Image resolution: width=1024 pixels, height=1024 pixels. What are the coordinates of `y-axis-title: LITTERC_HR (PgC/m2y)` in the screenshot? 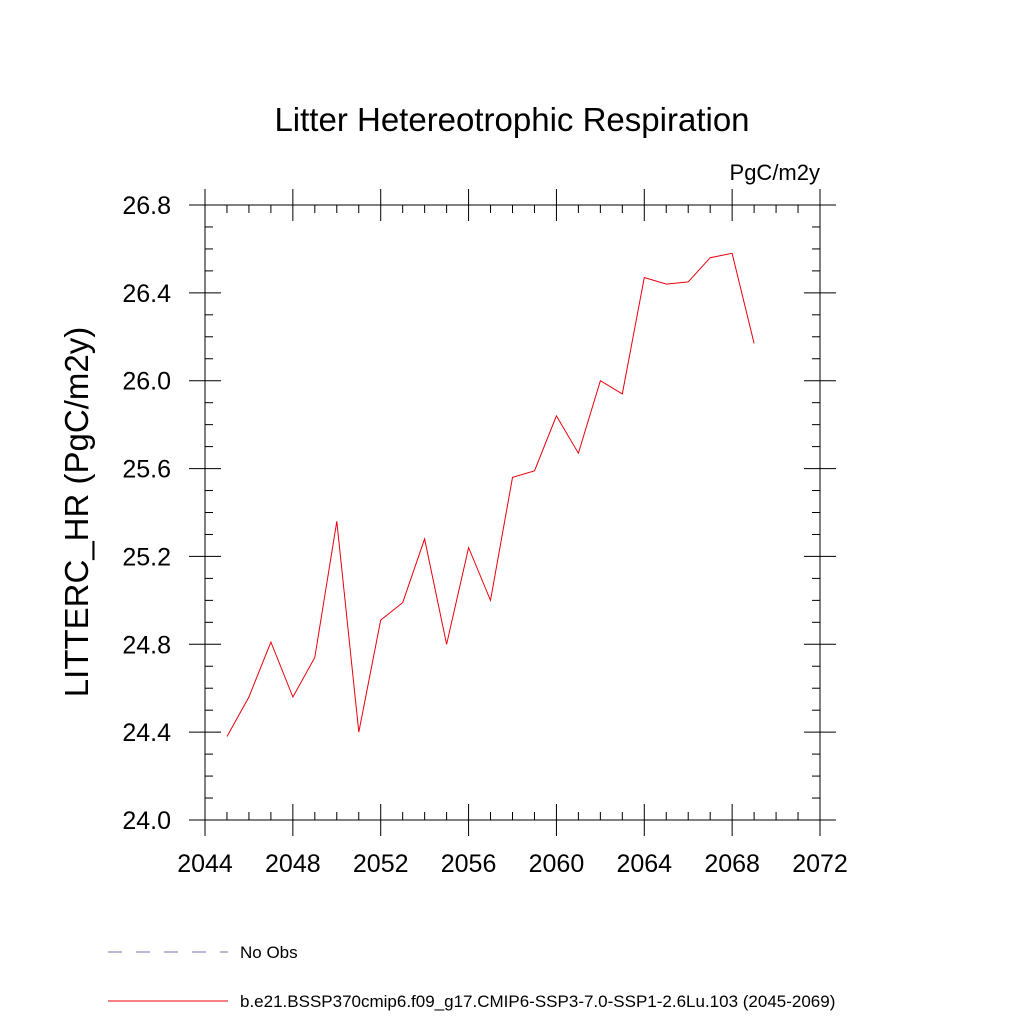 It's located at (76, 512).